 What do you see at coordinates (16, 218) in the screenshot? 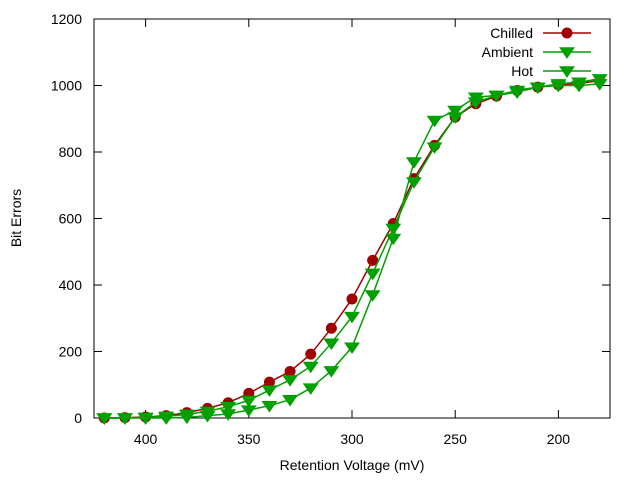
I see `y-axis-label: Bit Errors` at bounding box center [16, 218].